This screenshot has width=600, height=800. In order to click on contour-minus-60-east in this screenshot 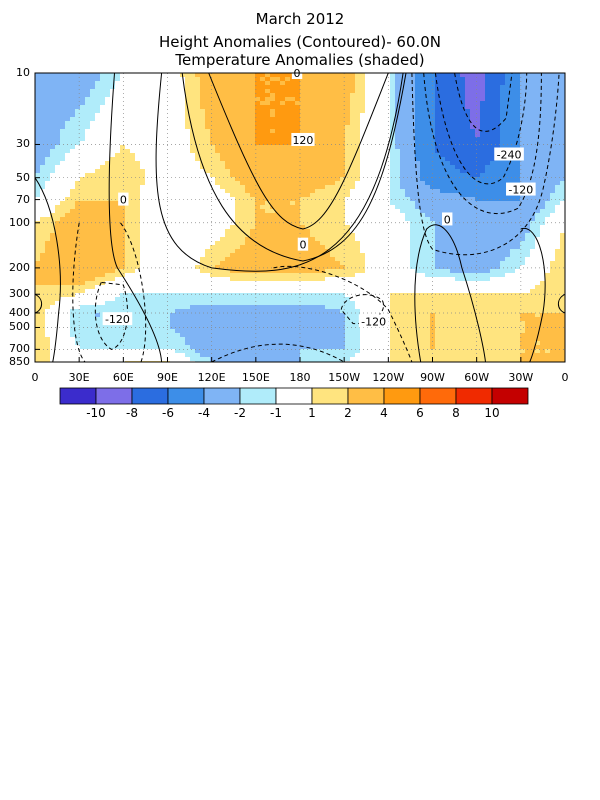, I will do `click(109, 292)`.